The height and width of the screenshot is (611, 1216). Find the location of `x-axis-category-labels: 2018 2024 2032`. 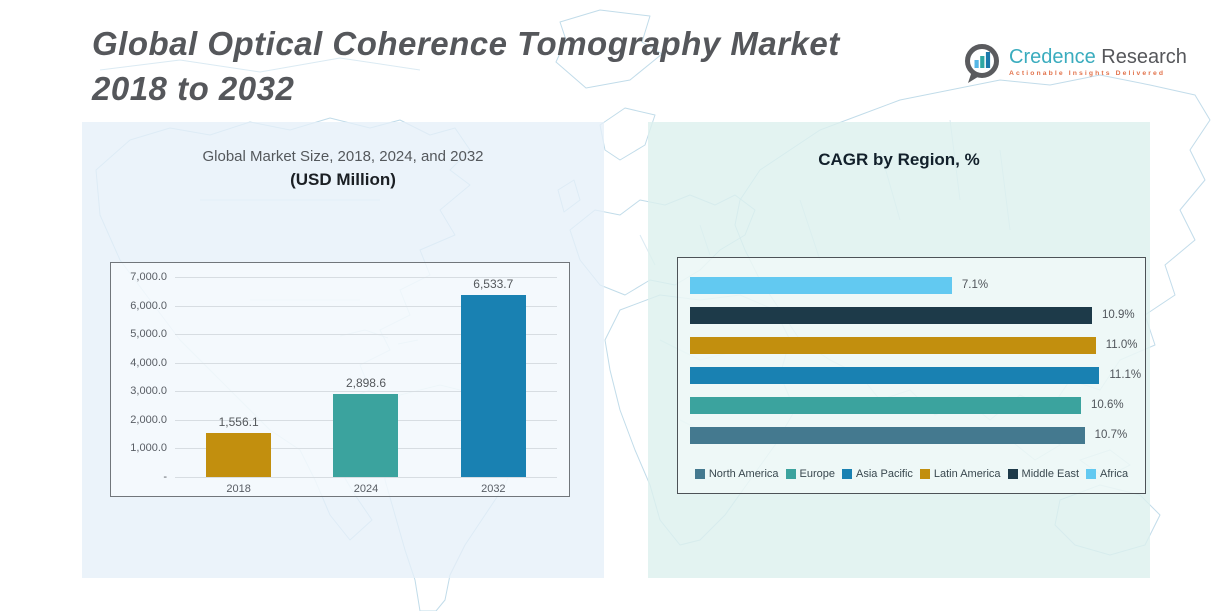

x-axis-category-labels: 2018 2024 2032 is located at coordinates (366, 489).